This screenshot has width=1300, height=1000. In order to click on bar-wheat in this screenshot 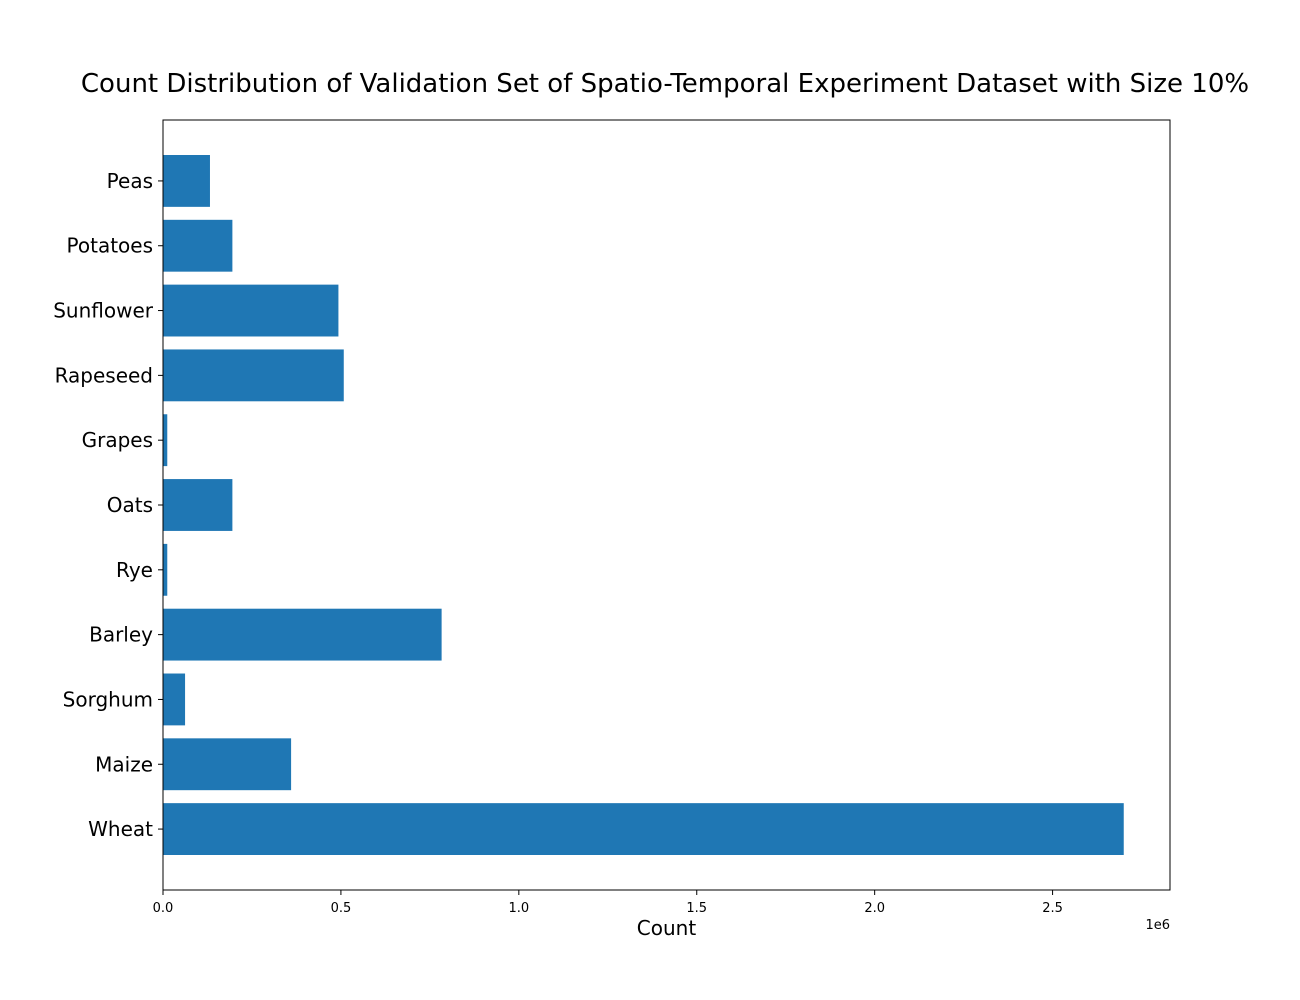, I will do `click(643, 829)`.